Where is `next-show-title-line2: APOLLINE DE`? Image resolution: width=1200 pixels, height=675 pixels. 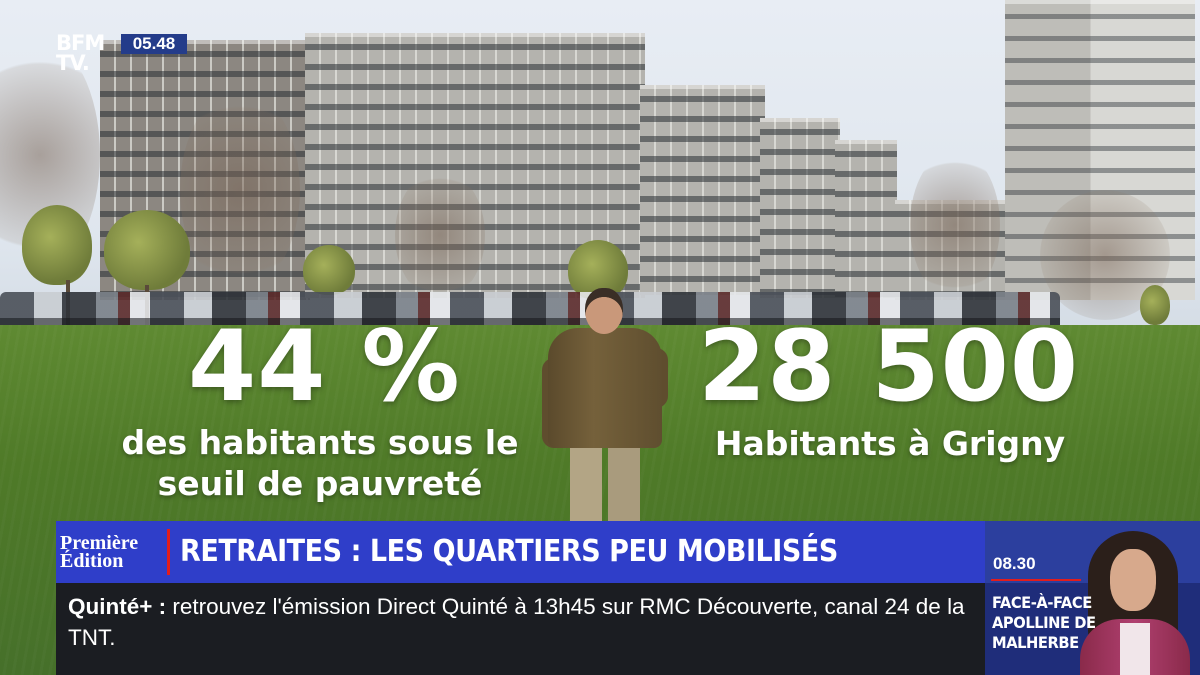
next-show-title-line2: APOLLINE DE is located at coordinates (1044, 622).